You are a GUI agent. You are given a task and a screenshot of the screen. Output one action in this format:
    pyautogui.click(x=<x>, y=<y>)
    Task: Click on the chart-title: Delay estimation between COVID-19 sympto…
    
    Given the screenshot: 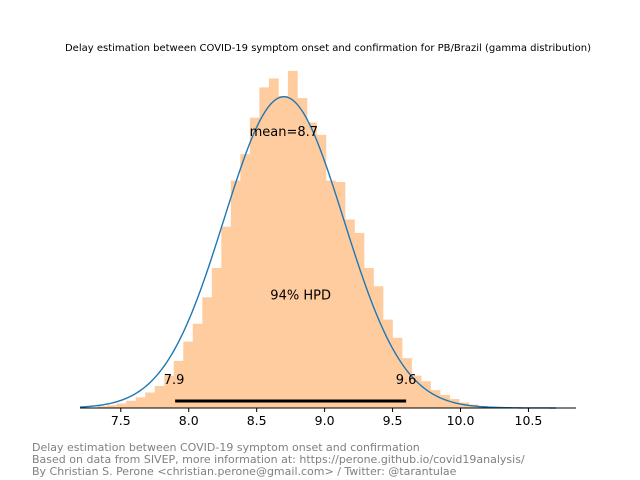 What is the action you would take?
    pyautogui.click(x=328, y=48)
    